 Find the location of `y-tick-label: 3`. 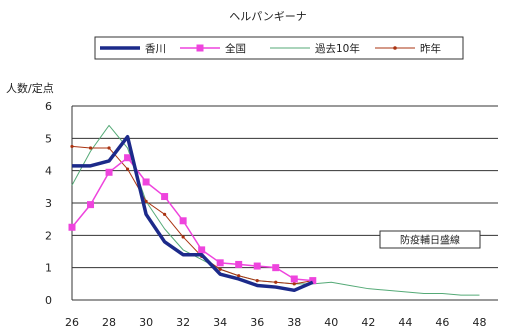

y-tick-label: 3 is located at coordinates (48, 203).